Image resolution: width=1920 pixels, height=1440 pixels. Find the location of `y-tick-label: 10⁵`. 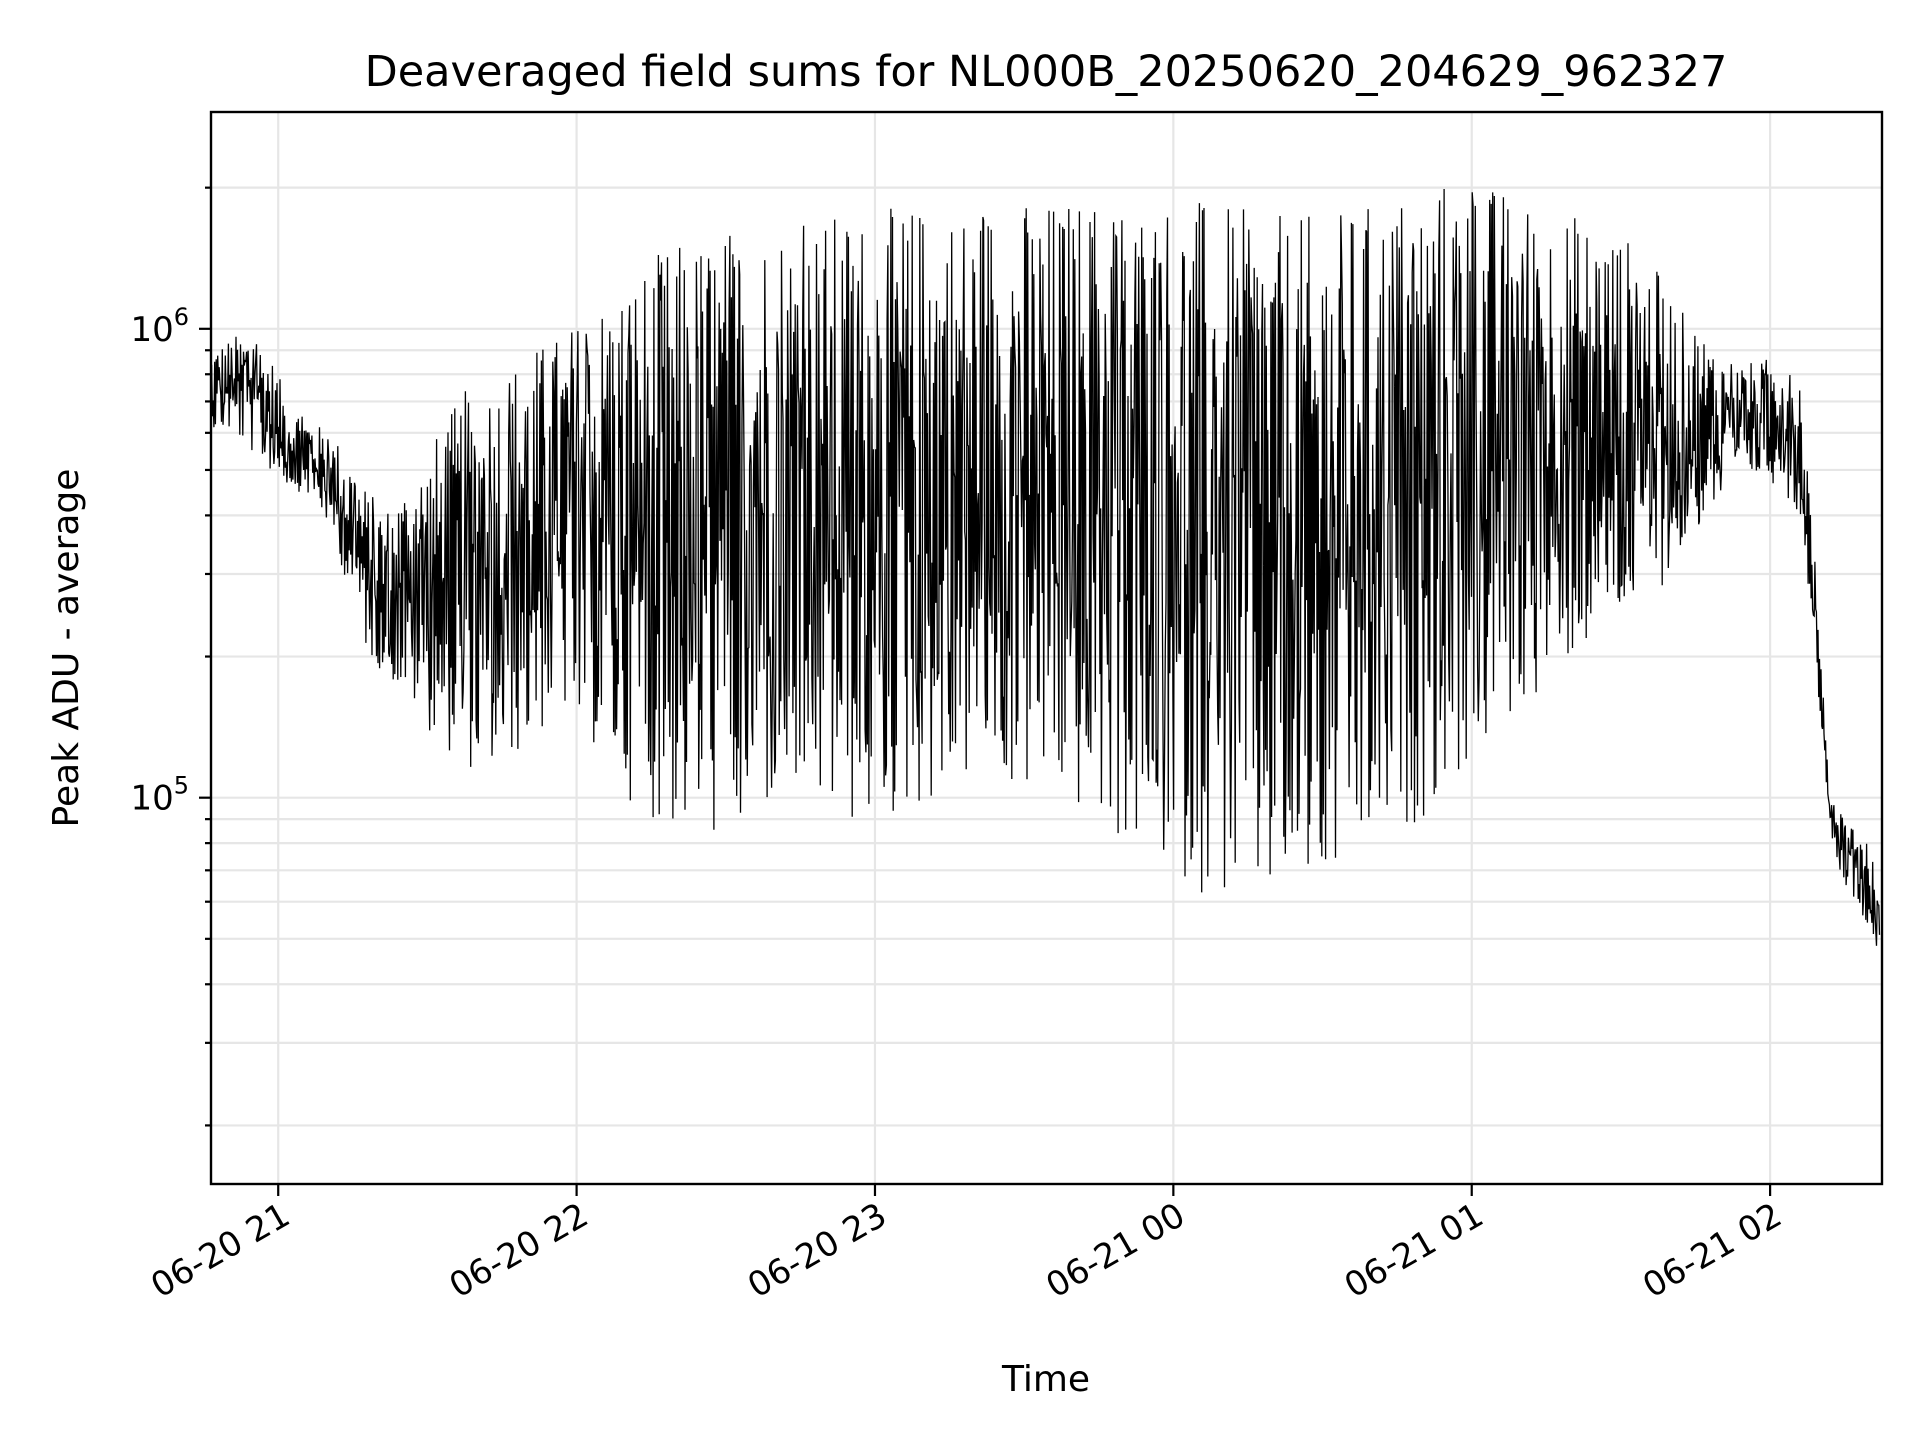

y-tick-label: 10⁵ is located at coordinates (159, 795).